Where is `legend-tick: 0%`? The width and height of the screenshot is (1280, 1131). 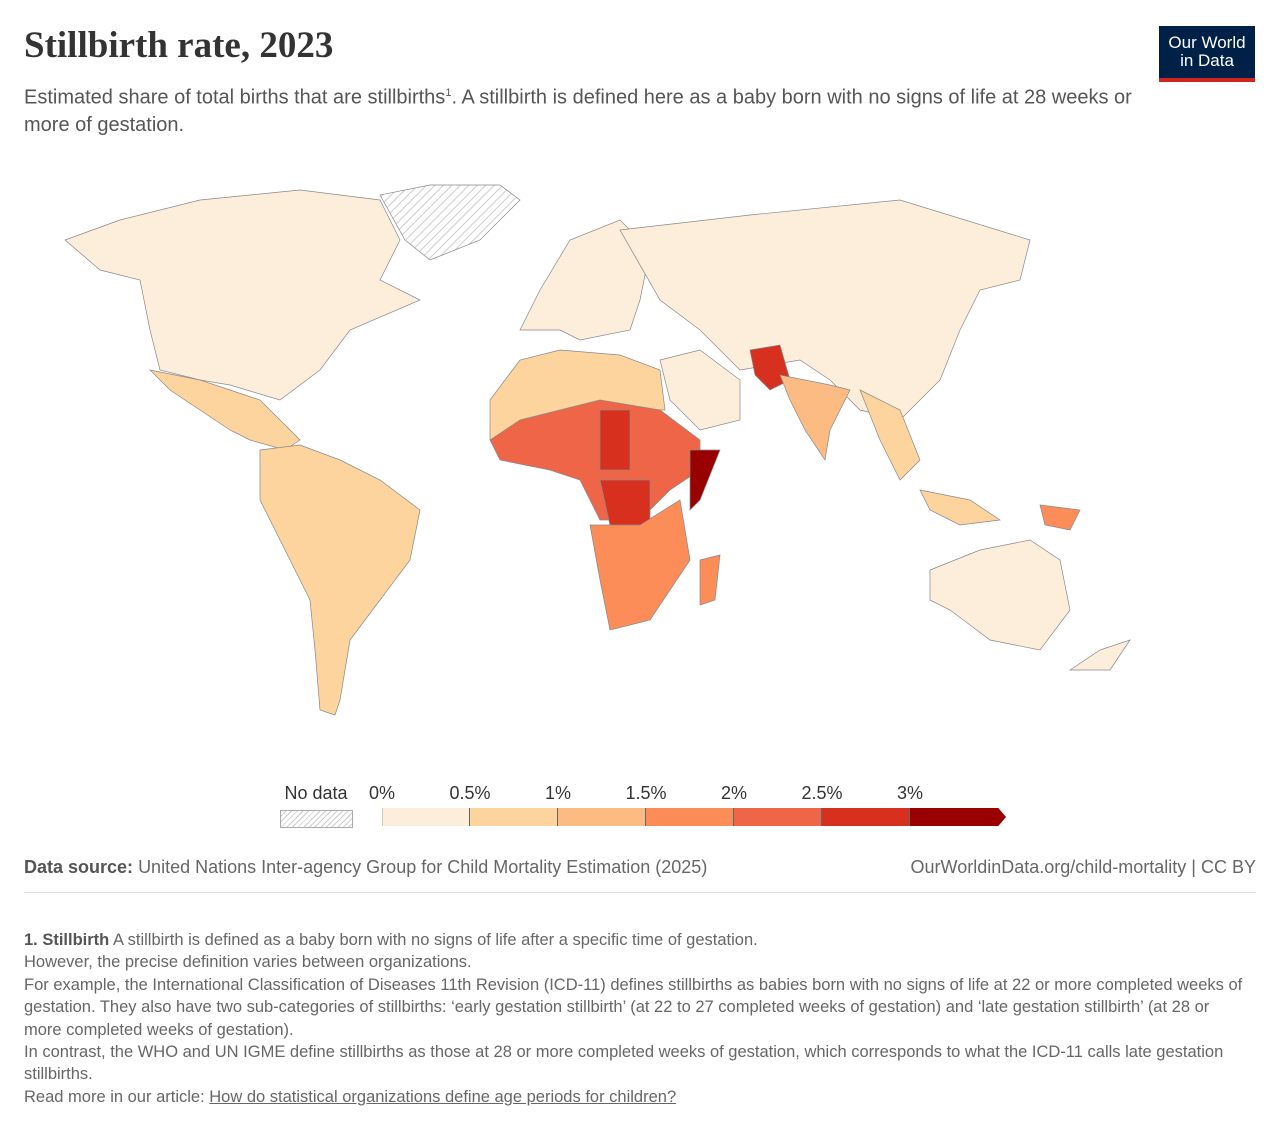
legend-tick: 0% is located at coordinates (382, 793).